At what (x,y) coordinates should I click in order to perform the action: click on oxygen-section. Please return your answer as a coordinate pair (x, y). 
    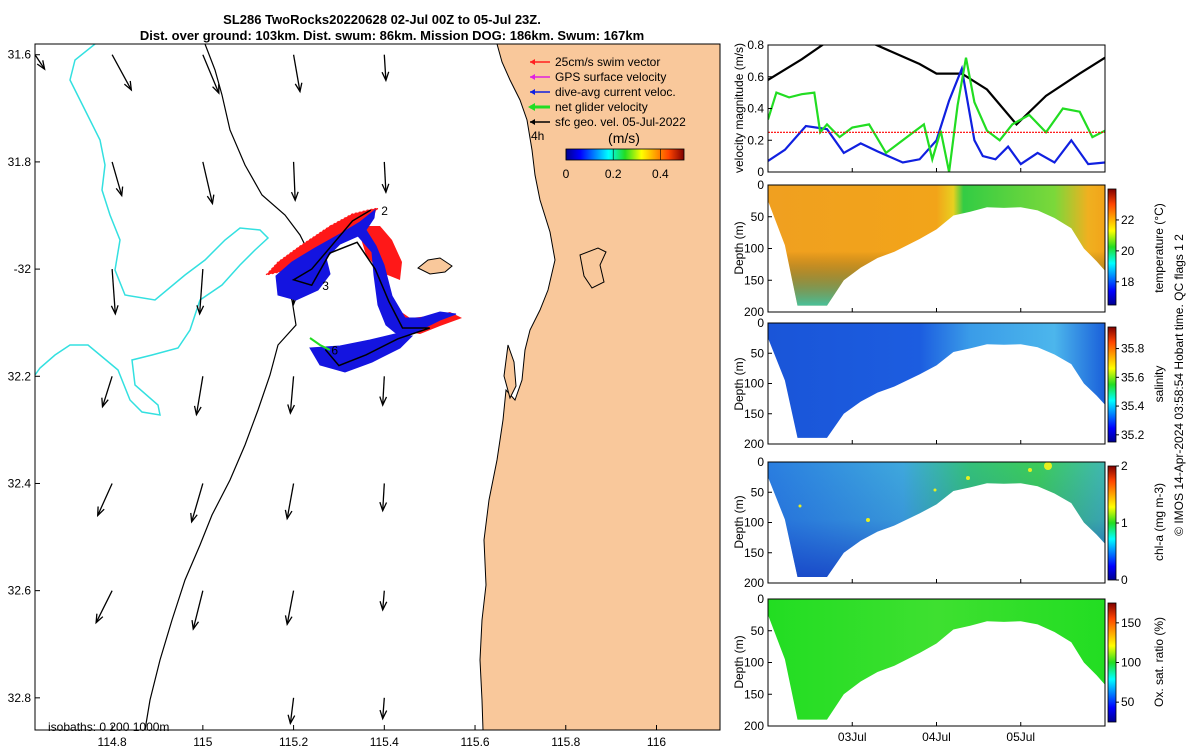
    Looking at the image, I should click on (936, 659).